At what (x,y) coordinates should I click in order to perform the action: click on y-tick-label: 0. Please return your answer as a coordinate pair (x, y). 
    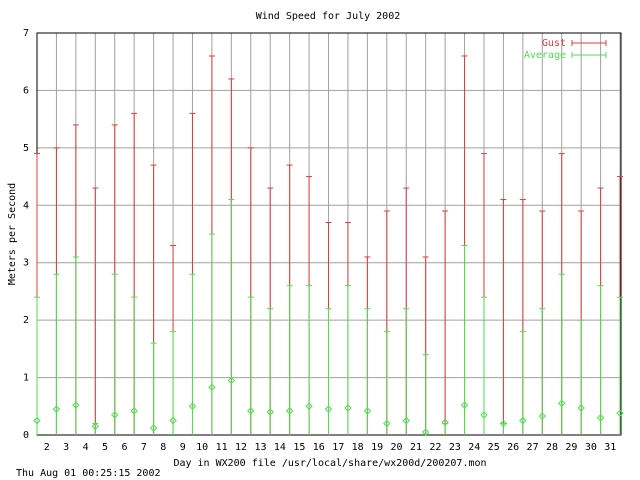
    Looking at the image, I should click on (26, 435).